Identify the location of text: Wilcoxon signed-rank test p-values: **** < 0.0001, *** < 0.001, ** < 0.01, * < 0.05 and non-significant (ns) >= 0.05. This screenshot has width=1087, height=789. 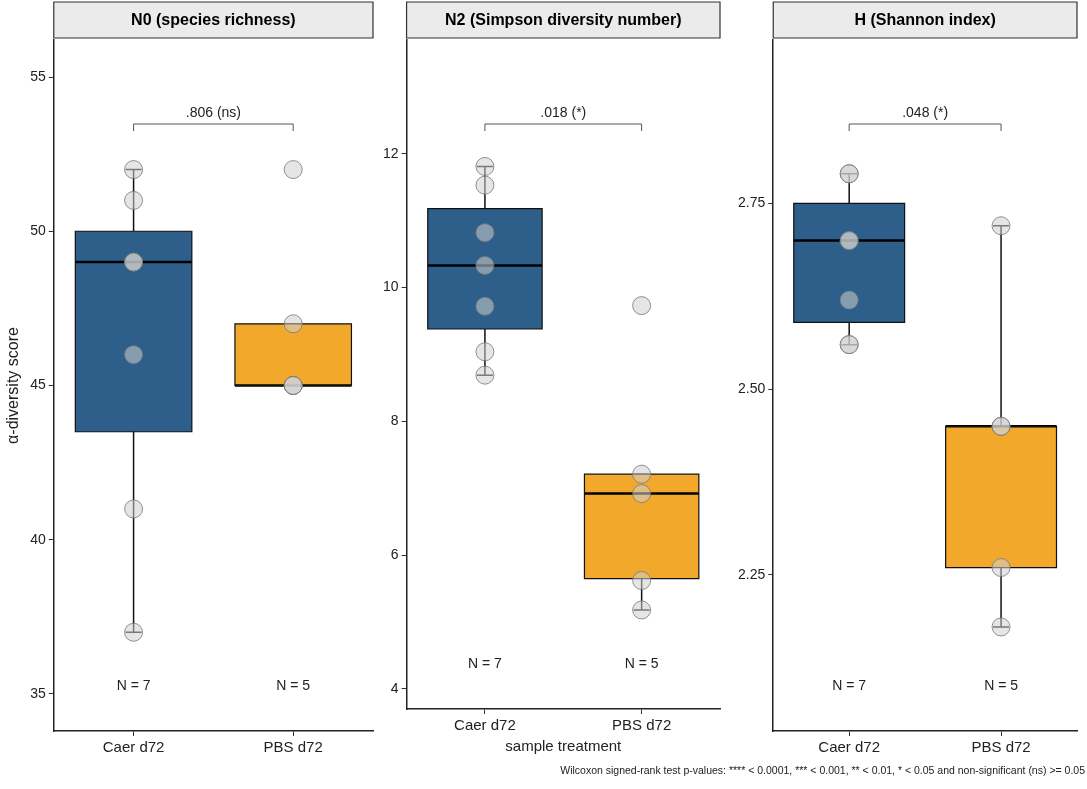
(822, 770).